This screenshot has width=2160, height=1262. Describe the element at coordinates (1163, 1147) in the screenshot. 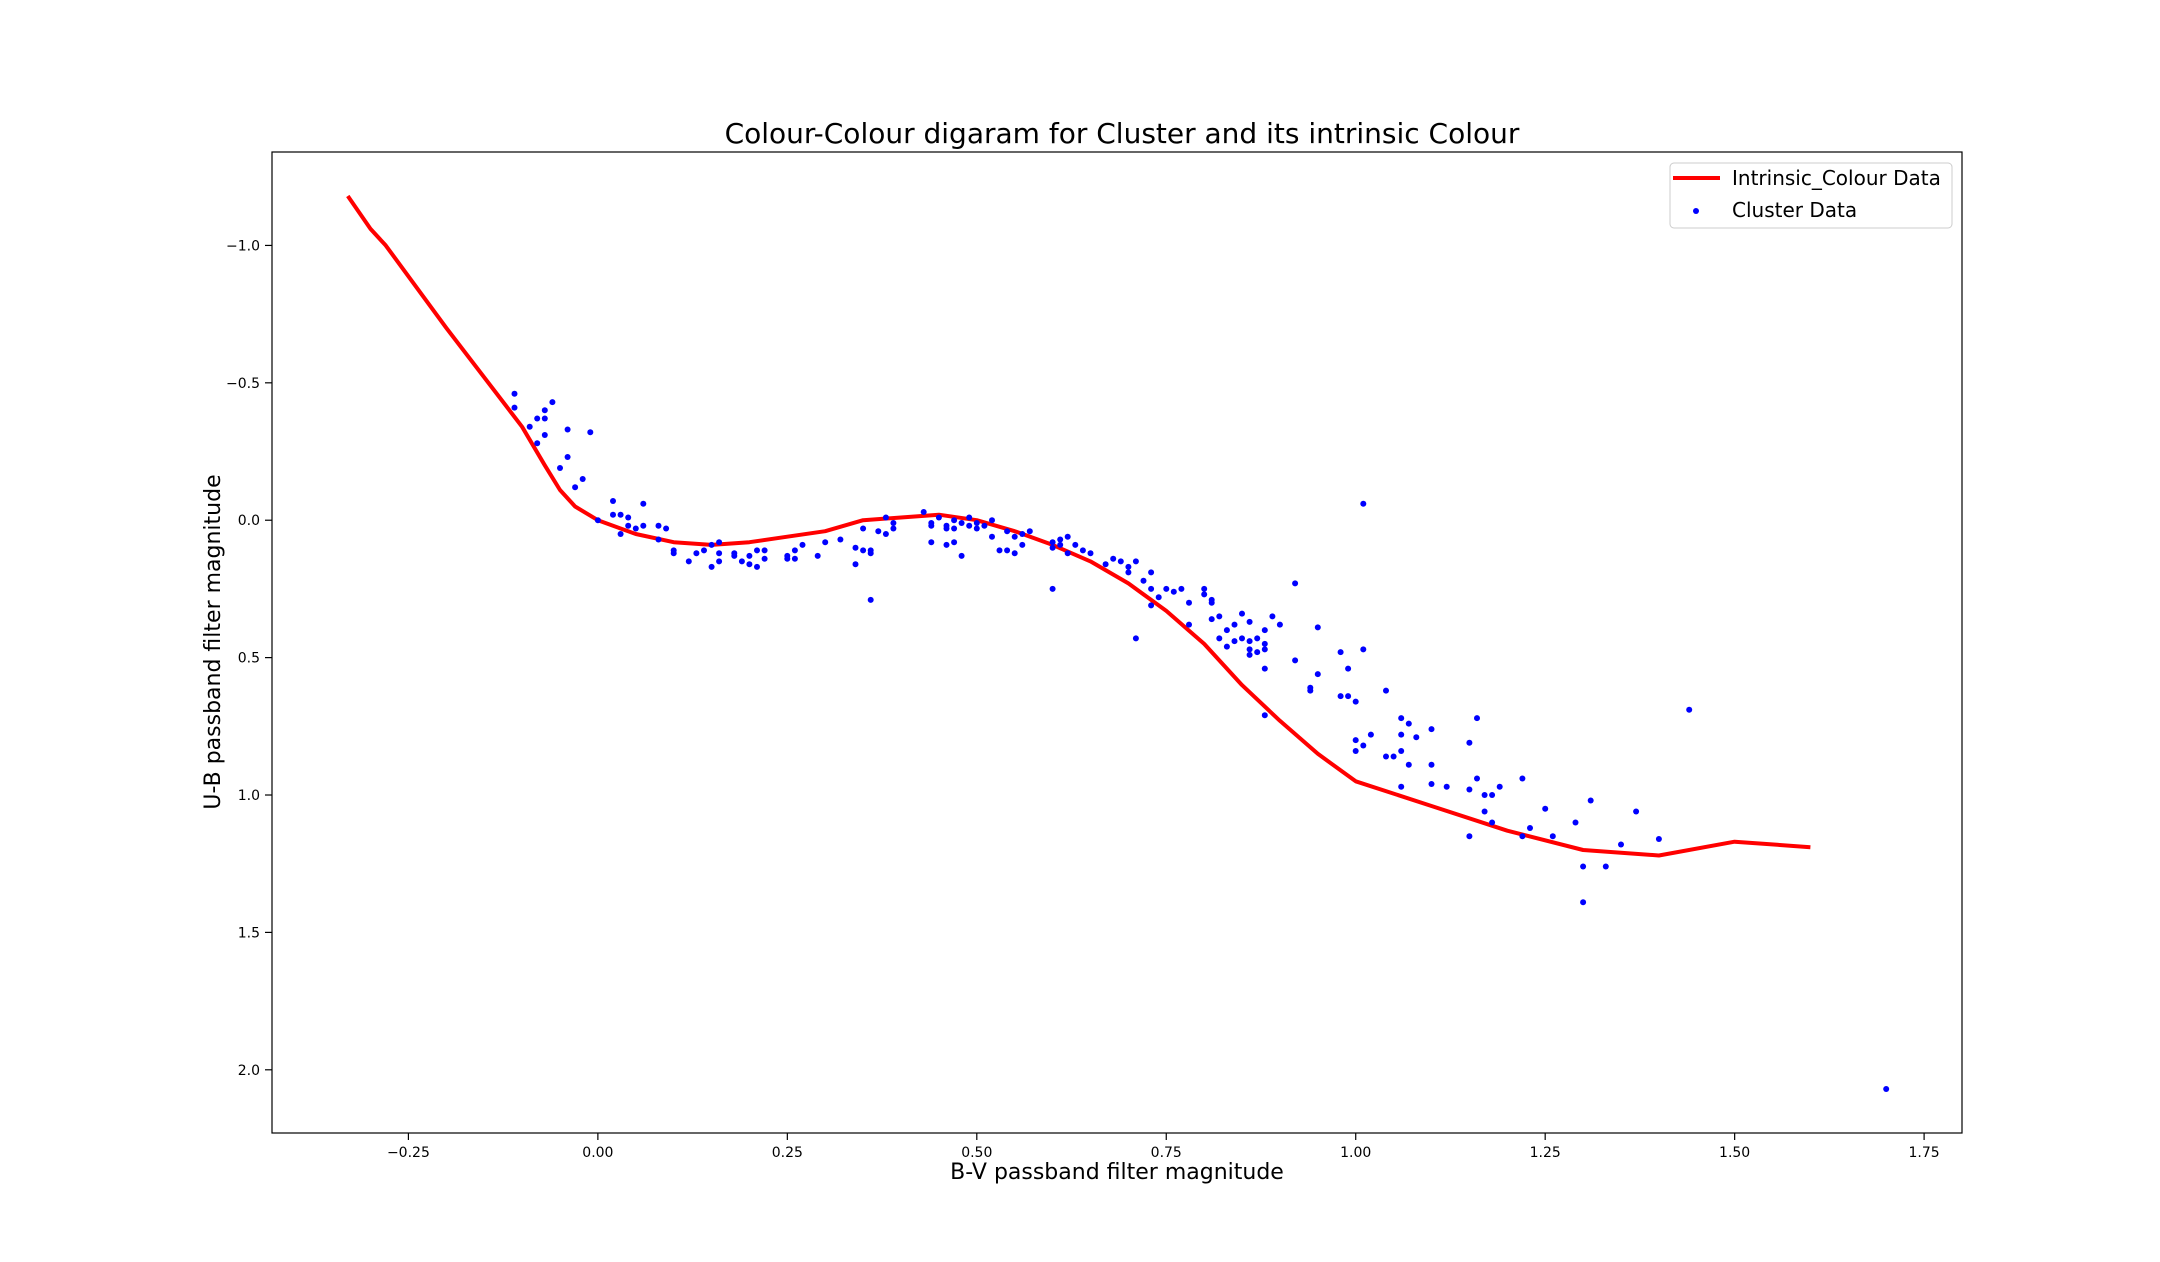

I see `x-axis-ticks: −0.25 0.00 0.25 0.50 0.75 1.00 1.25 1.50 1.75` at that location.